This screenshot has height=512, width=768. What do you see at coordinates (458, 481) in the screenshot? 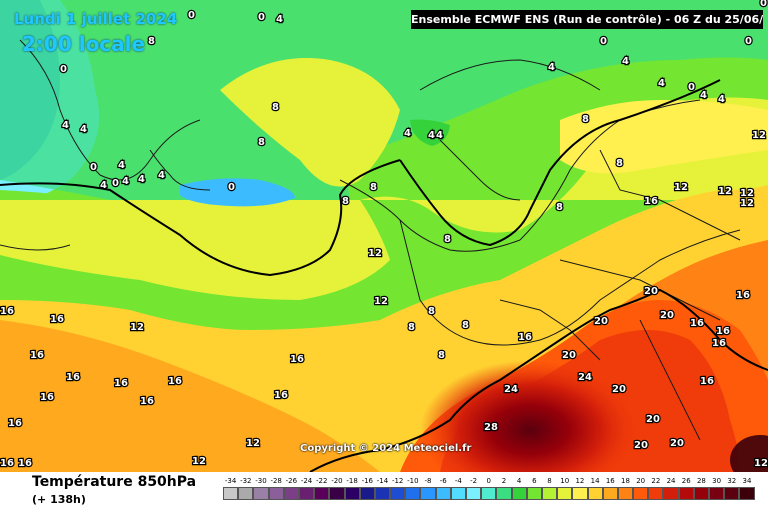
I see `legend-label: -4` at bounding box center [458, 481].